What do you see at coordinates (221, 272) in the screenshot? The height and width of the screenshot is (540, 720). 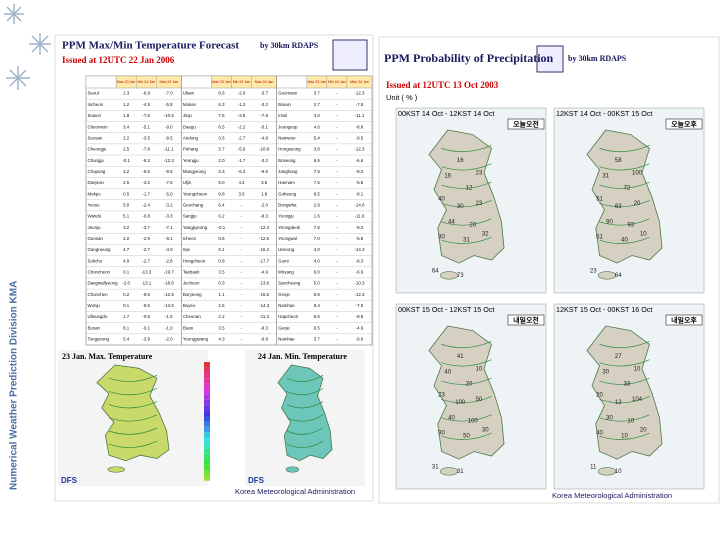 I see `table-cell: 3.5` at bounding box center [221, 272].